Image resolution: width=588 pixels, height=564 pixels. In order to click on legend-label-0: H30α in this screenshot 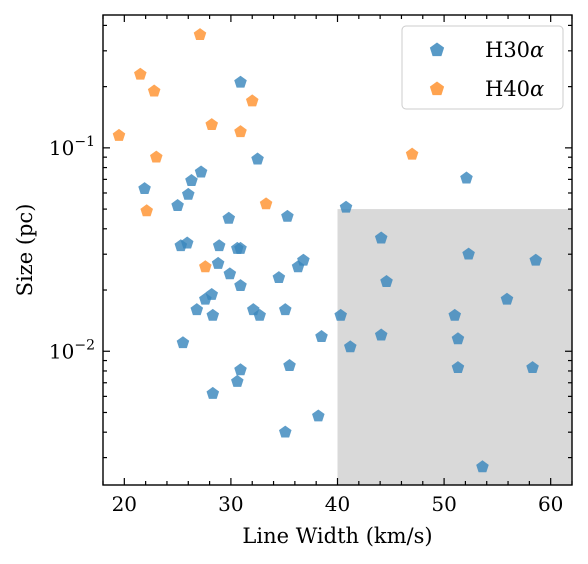, I will do `click(514, 50)`.